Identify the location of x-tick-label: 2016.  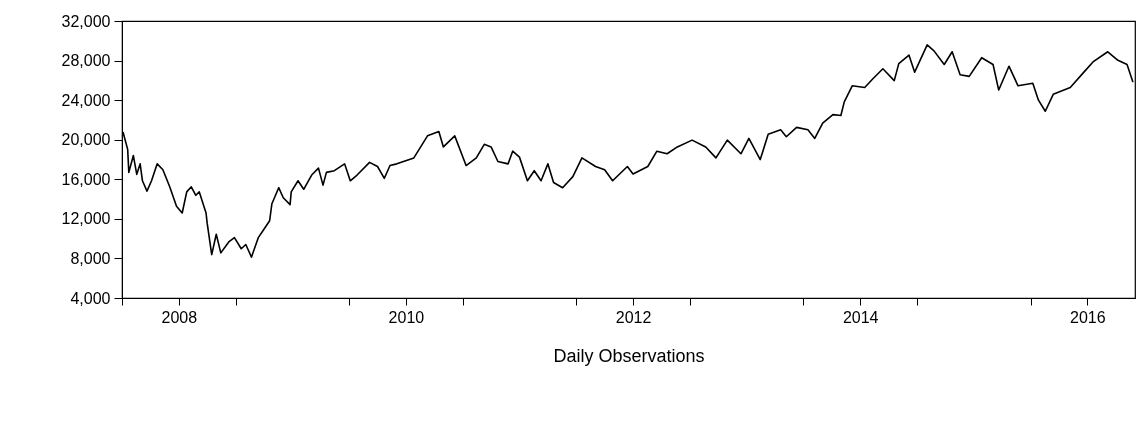
(1088, 317).